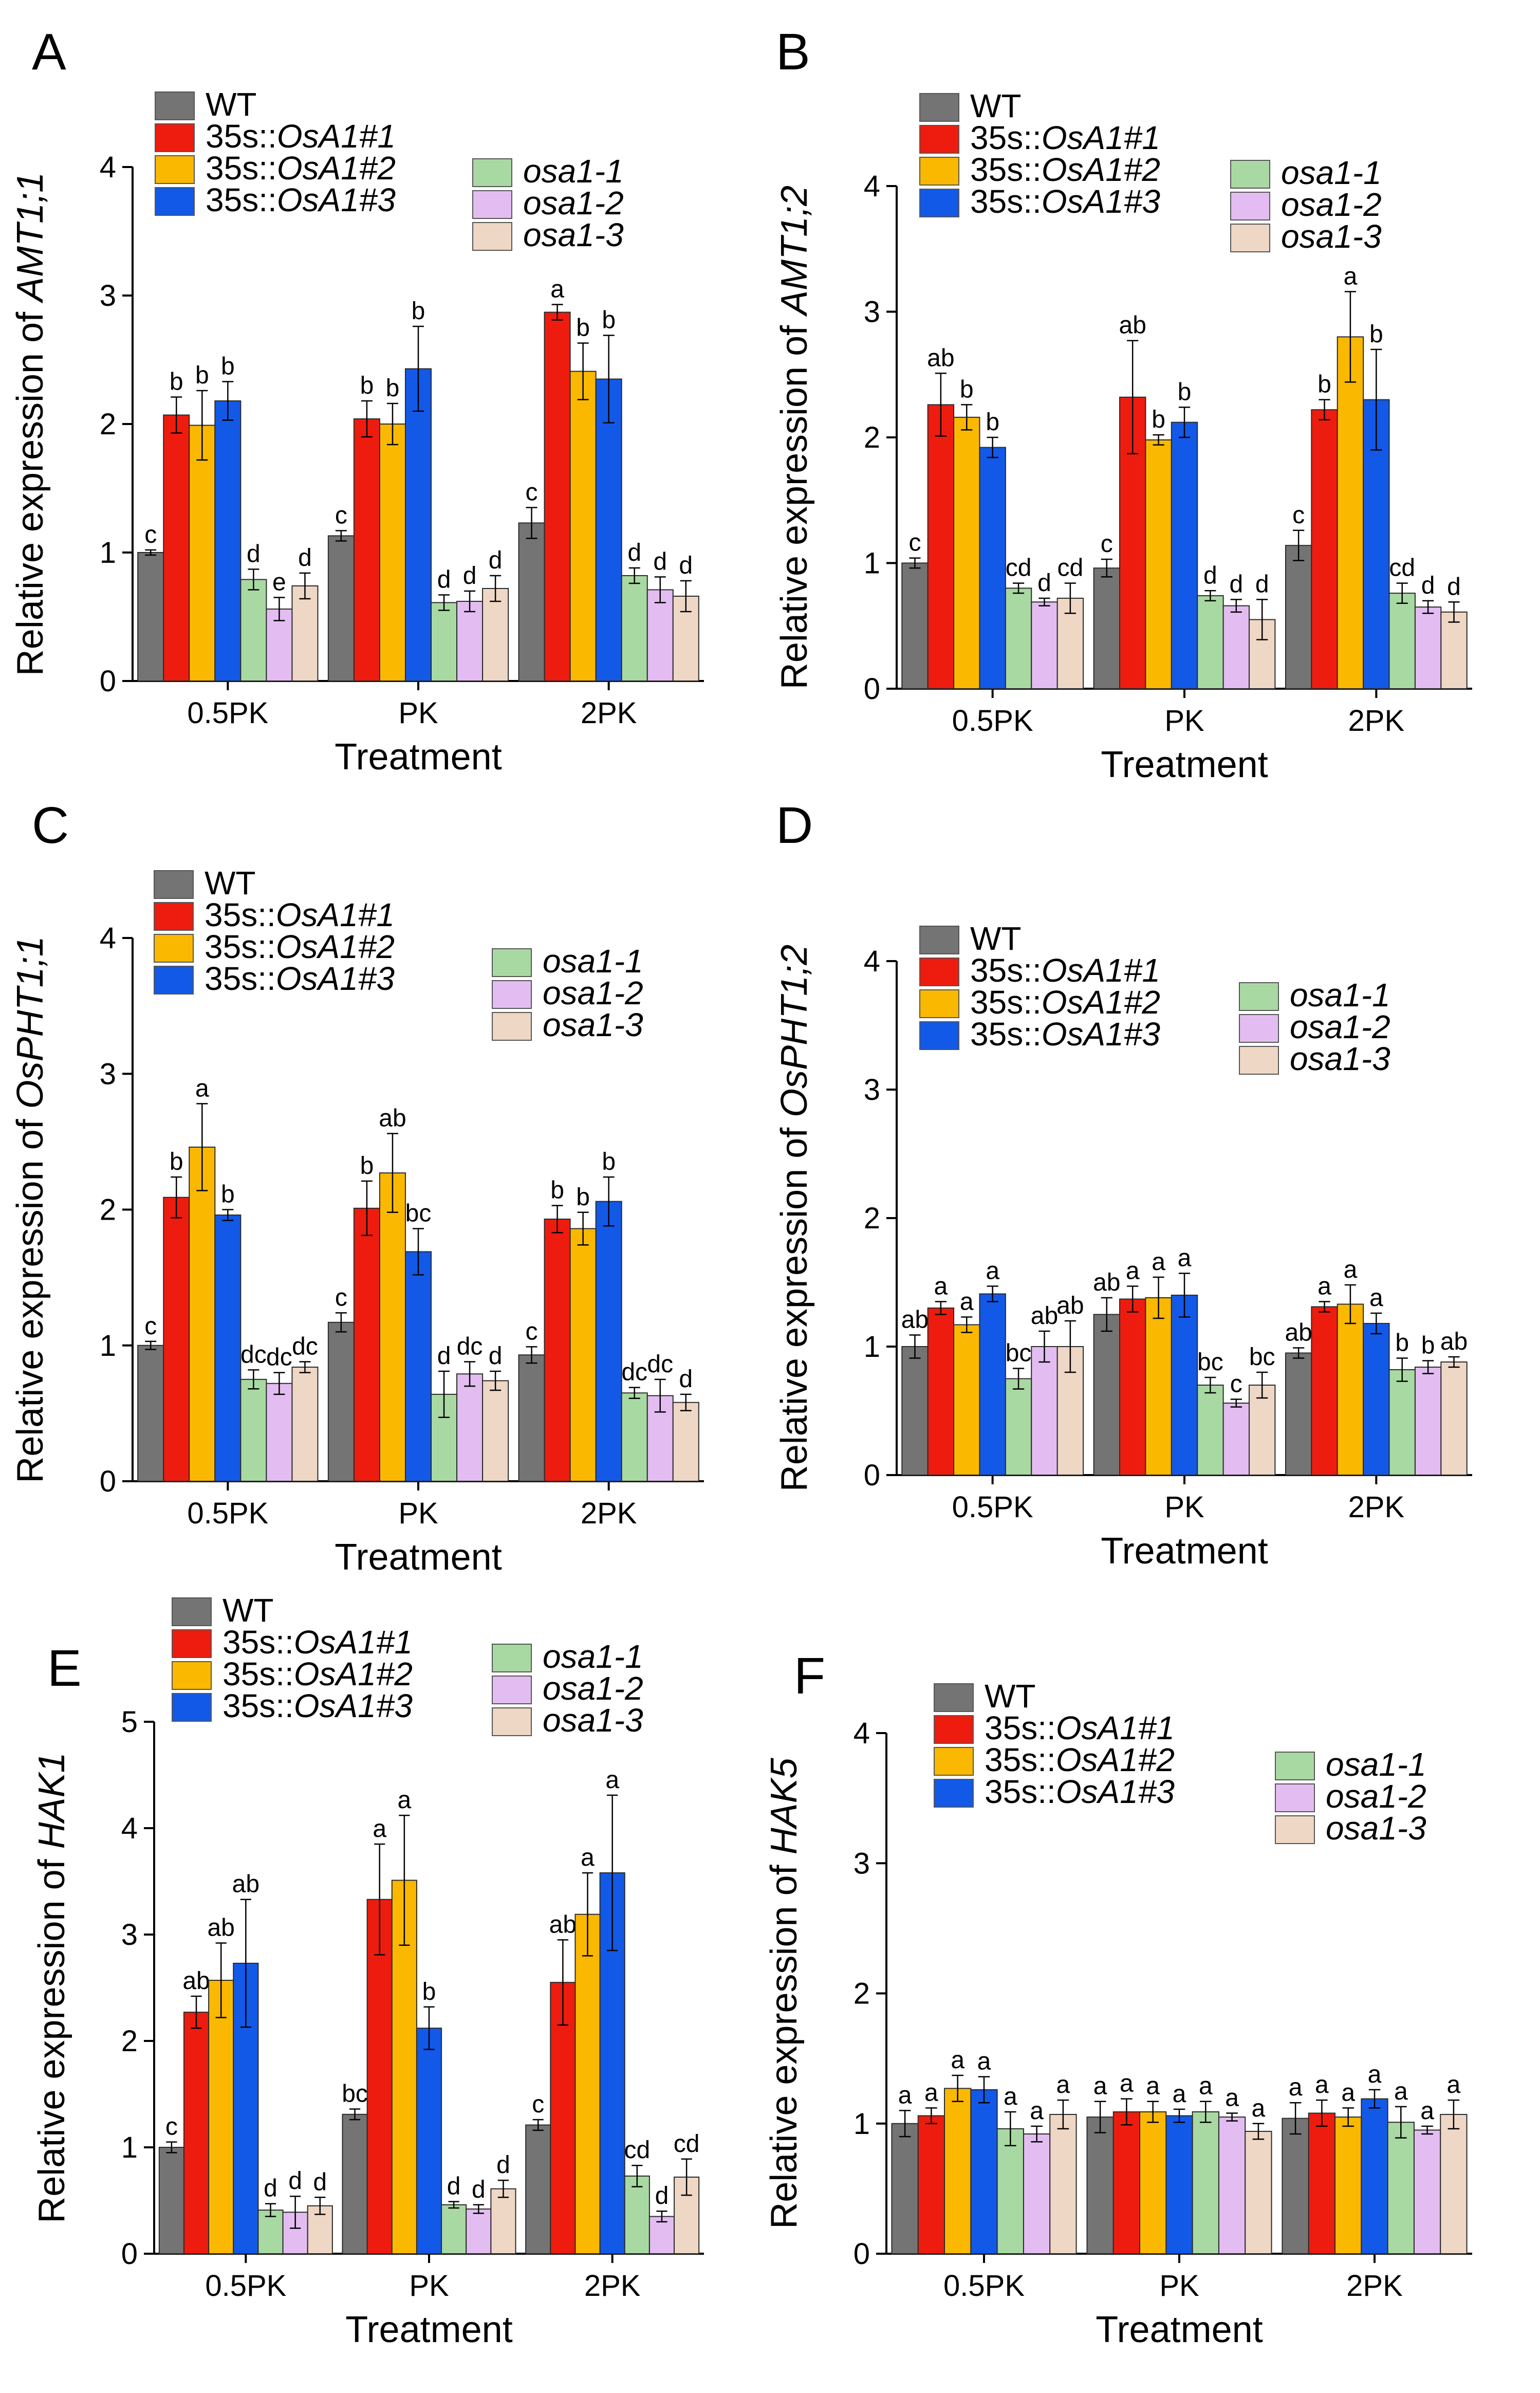 The height and width of the screenshot is (2393, 1540). I want to click on legend-label-italic: osa1-1, so click(1376, 1764).